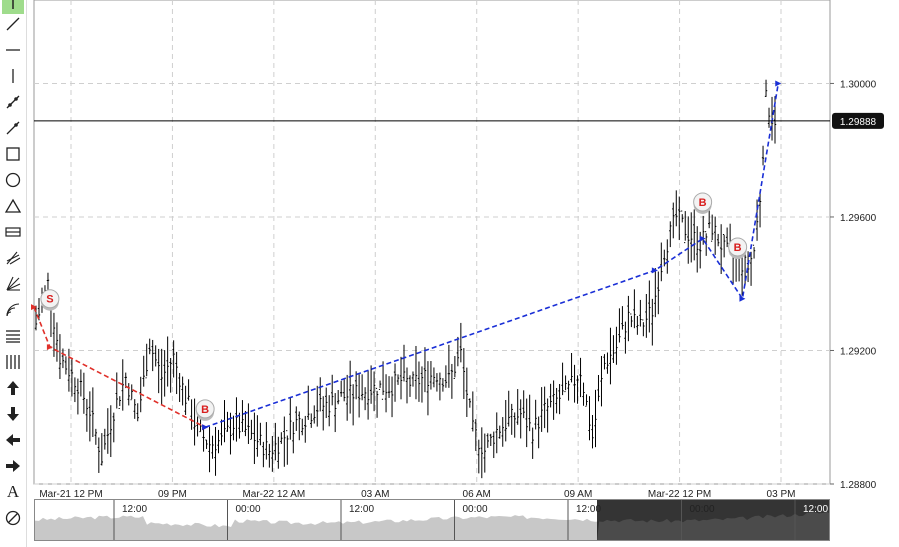  Describe the element at coordinates (713, 525) in the screenshot. I see `navigator-window-area` at that location.